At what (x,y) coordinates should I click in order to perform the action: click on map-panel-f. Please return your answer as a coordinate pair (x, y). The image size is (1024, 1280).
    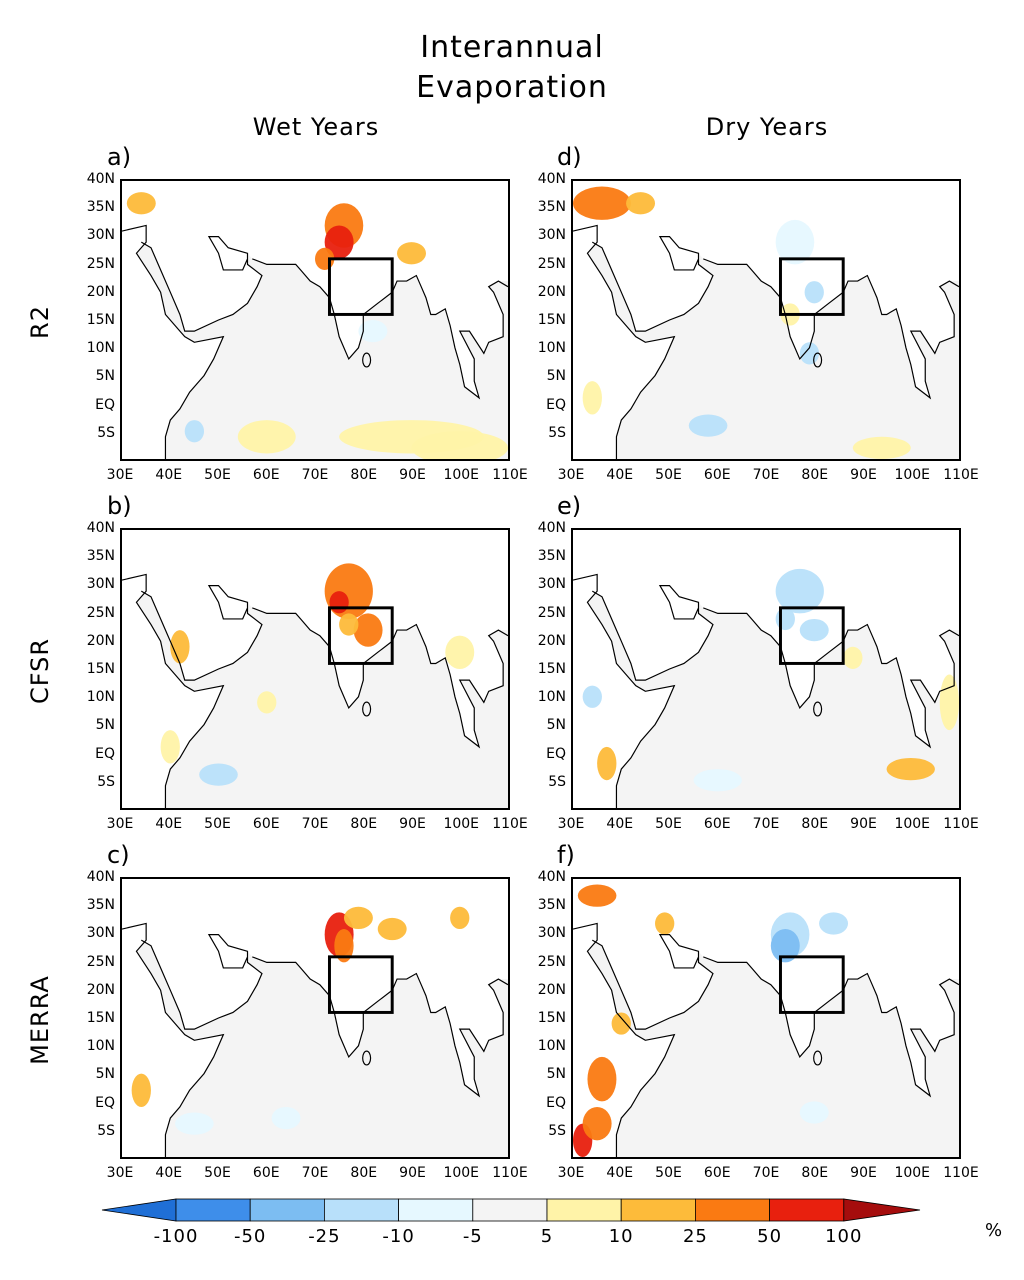
    Looking at the image, I should click on (766, 1018).